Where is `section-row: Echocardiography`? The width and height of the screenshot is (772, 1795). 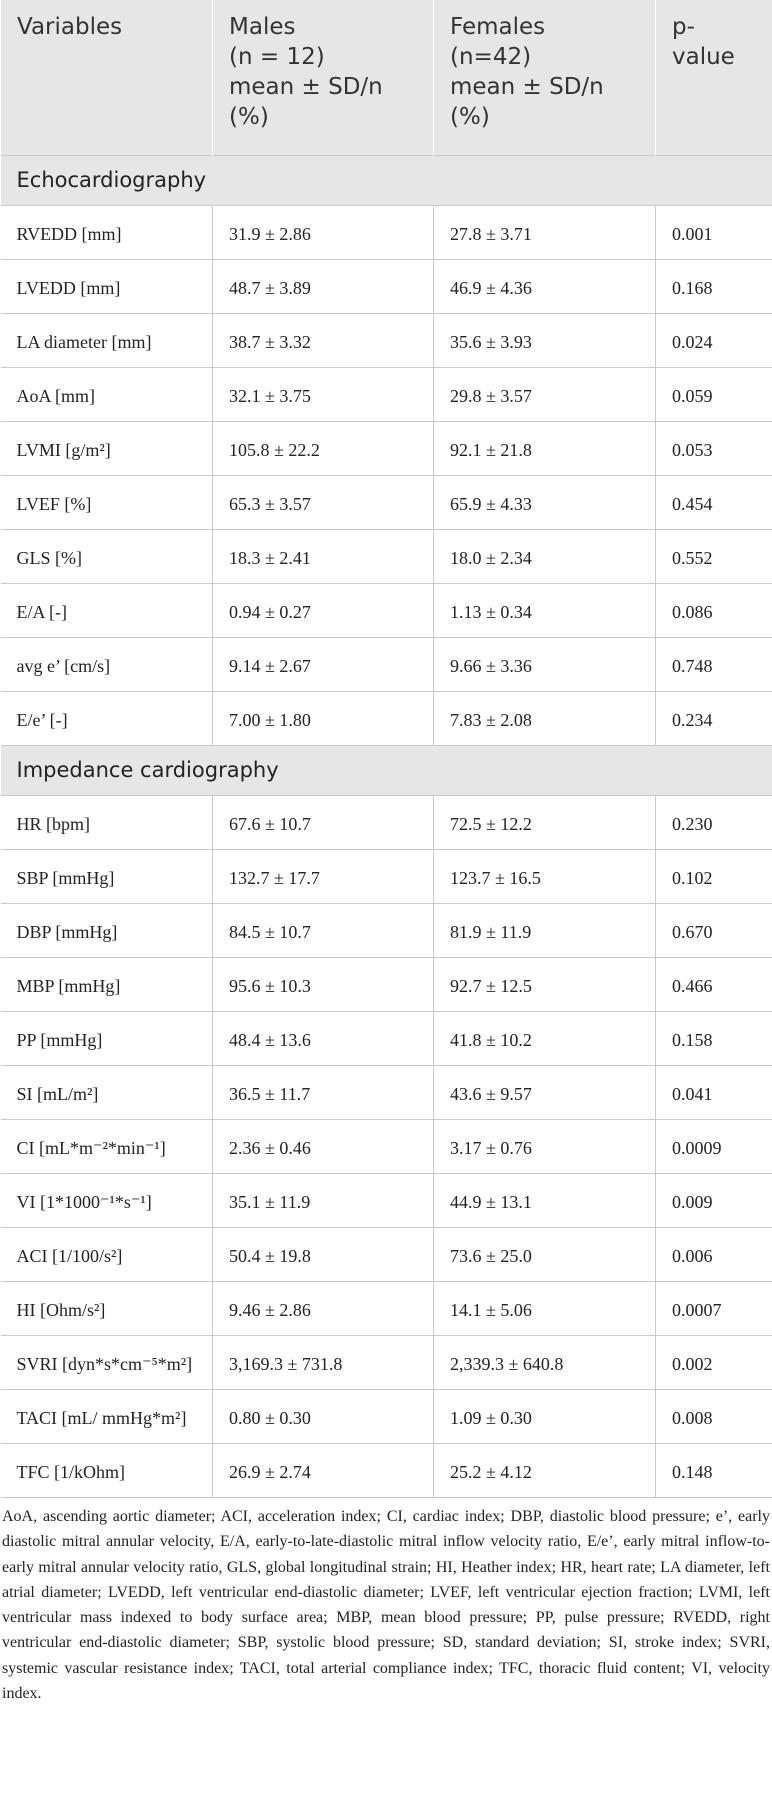
section-row: Echocardiography is located at coordinates (386, 180).